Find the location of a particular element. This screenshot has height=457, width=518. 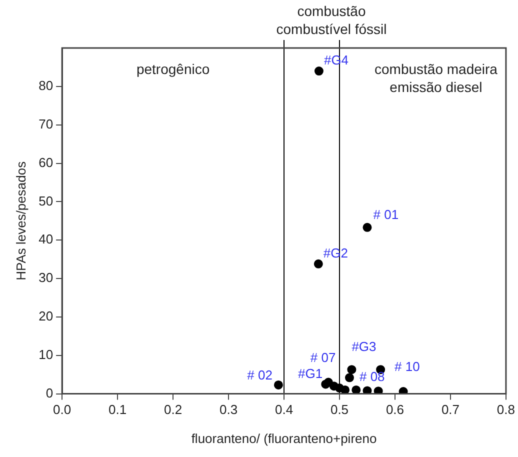

x-tick-label: 0.8 is located at coordinates (506, 410).